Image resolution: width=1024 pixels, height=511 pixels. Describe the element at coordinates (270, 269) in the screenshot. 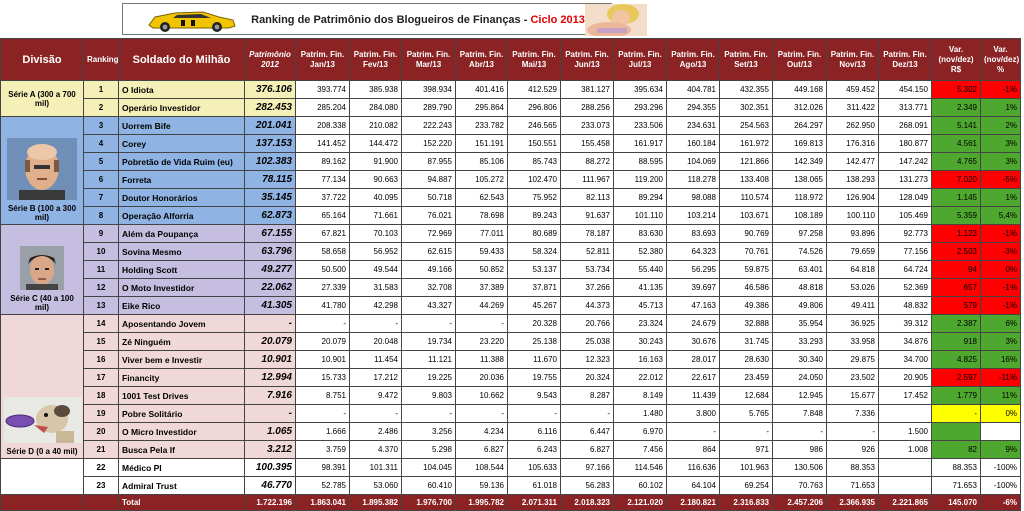

I see `patrimonio-2012-cell: 49.277` at that location.